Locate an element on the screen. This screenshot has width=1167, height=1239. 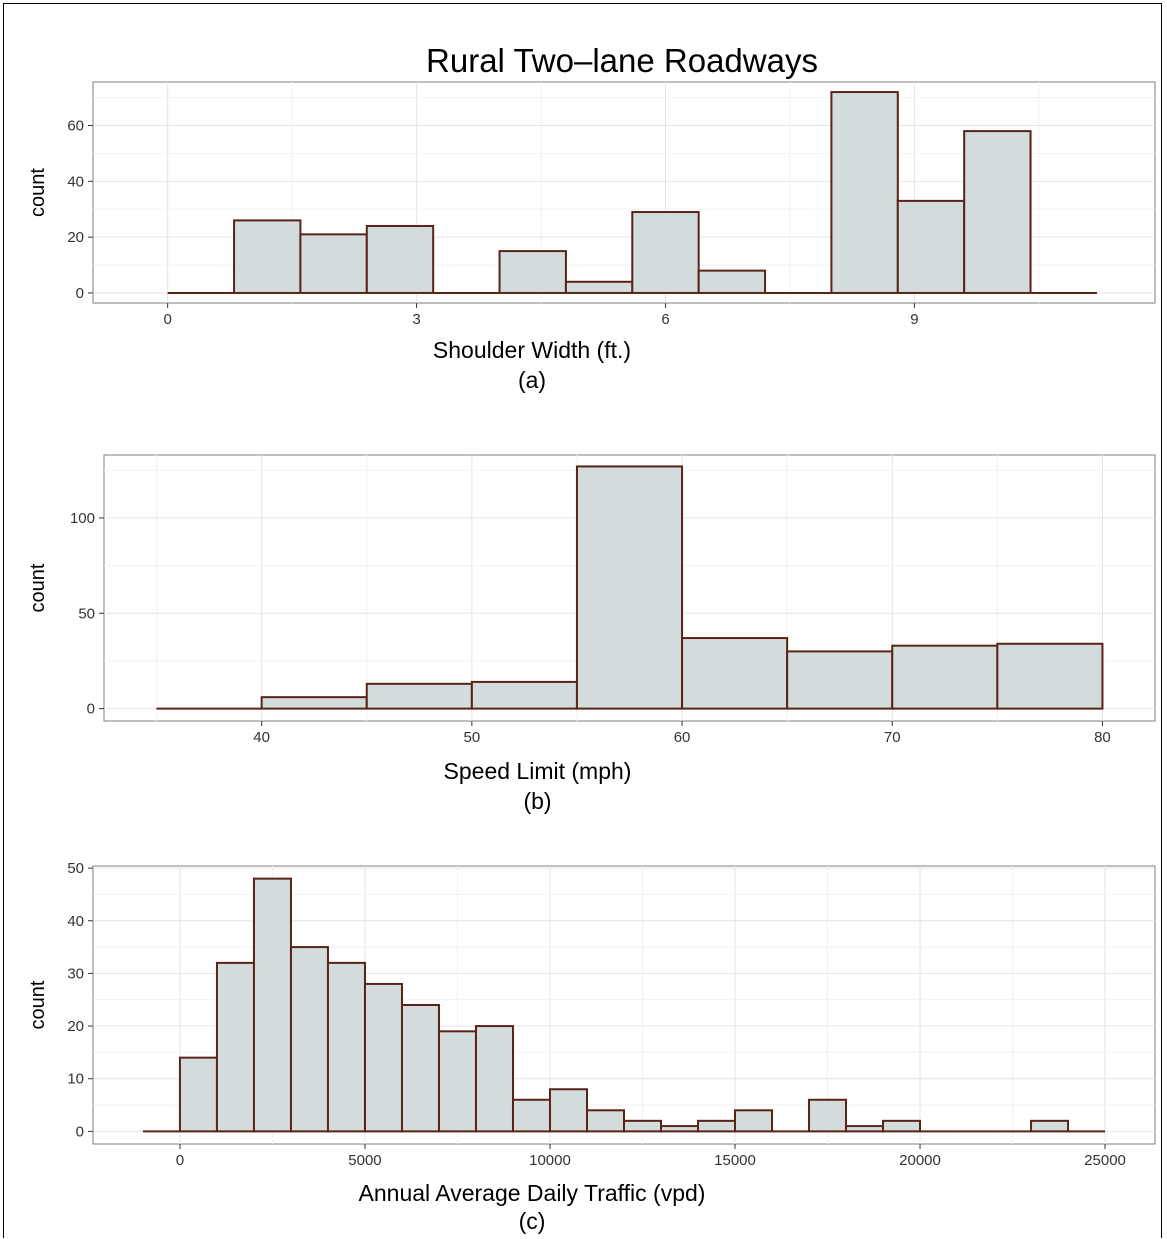
x-tick-label: 60 is located at coordinates (682, 737).